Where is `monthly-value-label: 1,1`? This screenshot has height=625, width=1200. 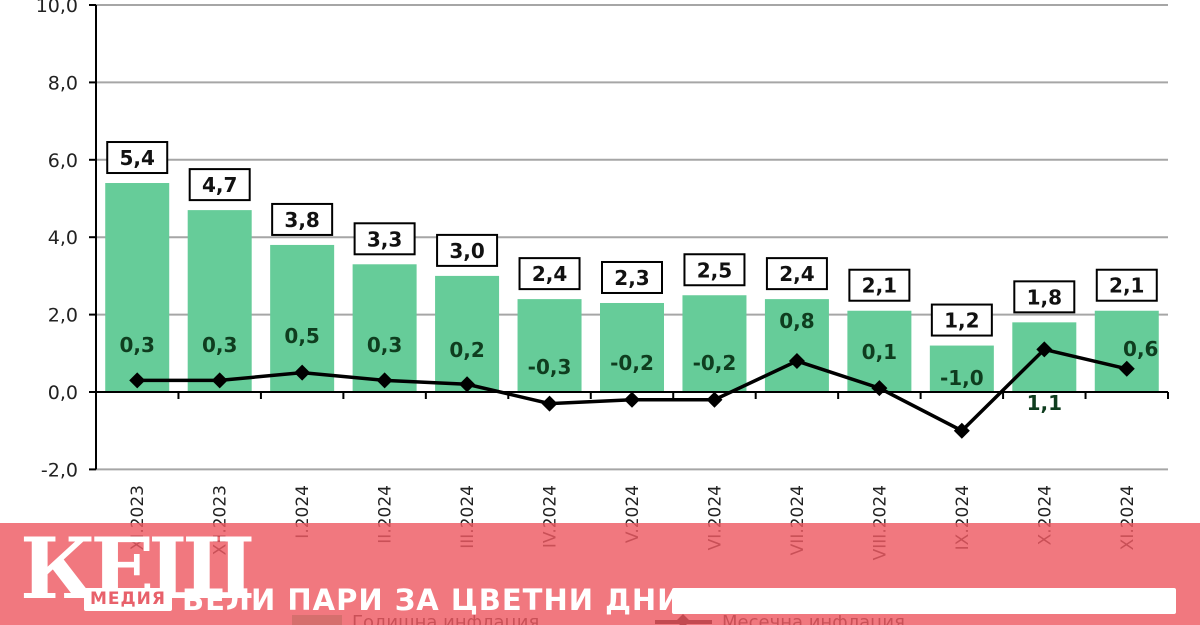
monthly-value-label: 1,1 is located at coordinates (1044, 403).